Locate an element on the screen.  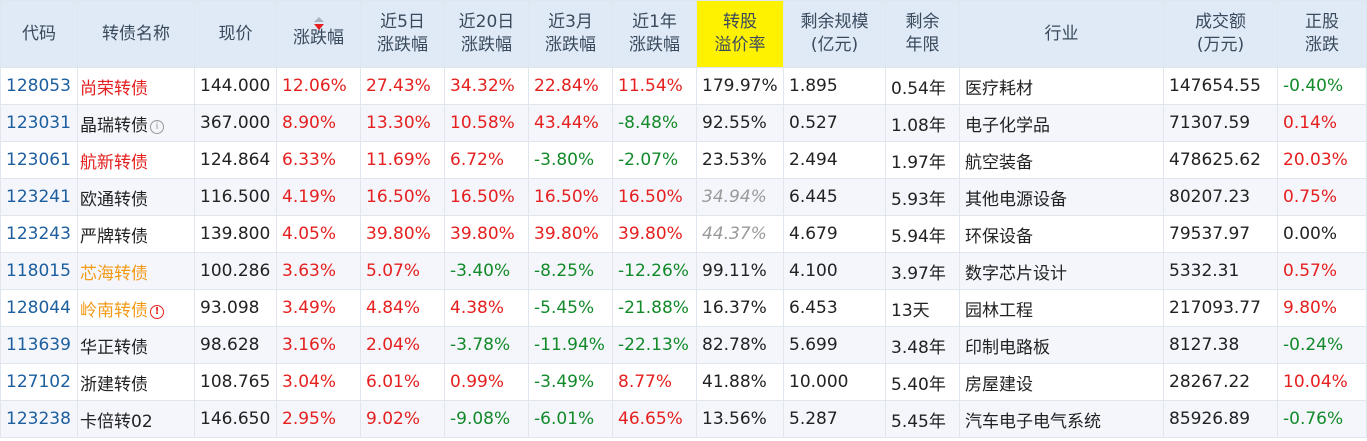
volume: 8127.38 is located at coordinates (1204, 345).